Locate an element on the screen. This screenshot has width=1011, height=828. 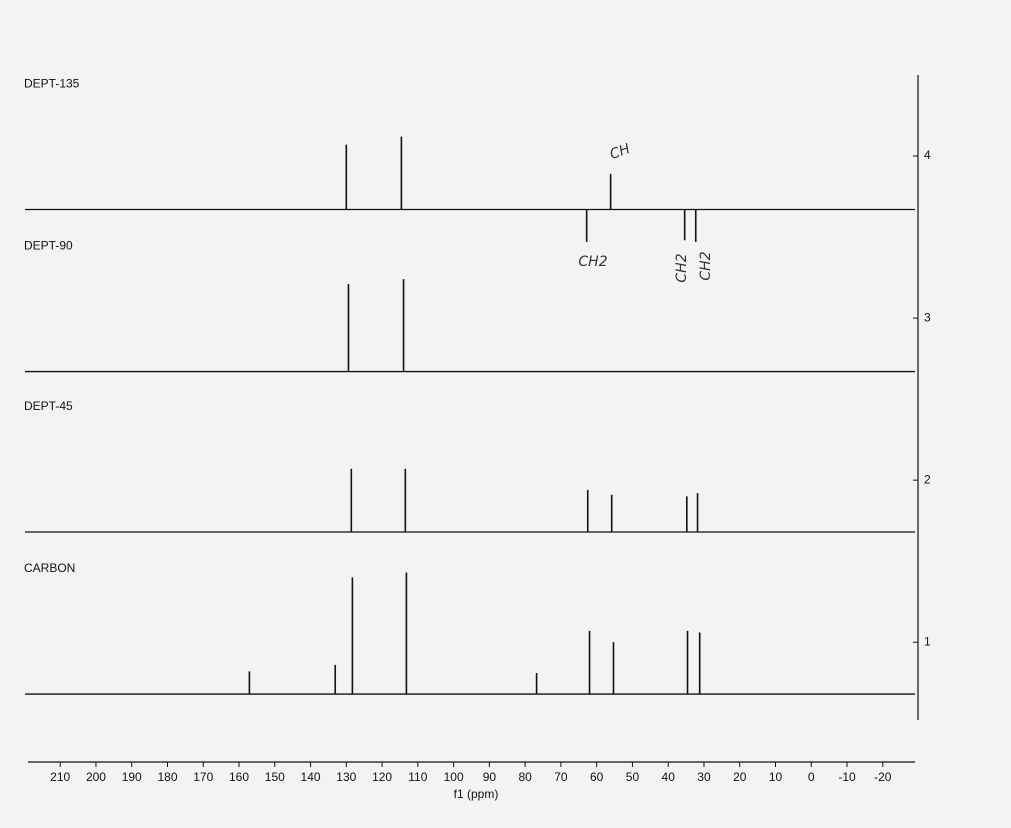
x-tick-label: 150 is located at coordinates (275, 777).